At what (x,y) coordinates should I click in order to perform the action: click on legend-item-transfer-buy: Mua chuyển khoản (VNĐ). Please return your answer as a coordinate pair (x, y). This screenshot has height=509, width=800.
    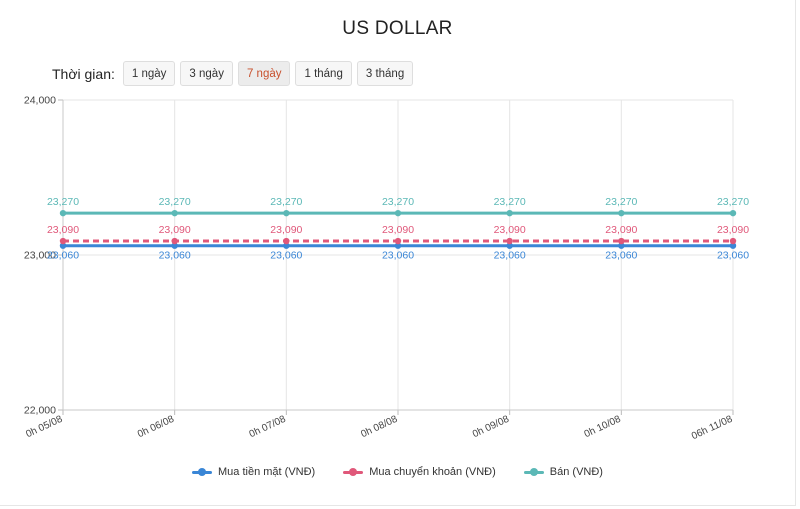
    Looking at the image, I should click on (419, 472).